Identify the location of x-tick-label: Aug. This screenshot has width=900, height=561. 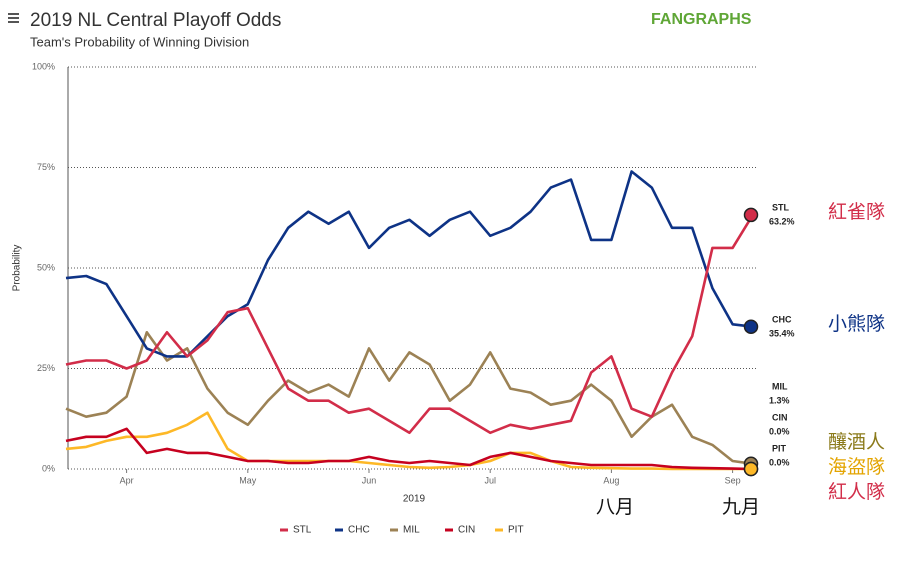
(611, 480).